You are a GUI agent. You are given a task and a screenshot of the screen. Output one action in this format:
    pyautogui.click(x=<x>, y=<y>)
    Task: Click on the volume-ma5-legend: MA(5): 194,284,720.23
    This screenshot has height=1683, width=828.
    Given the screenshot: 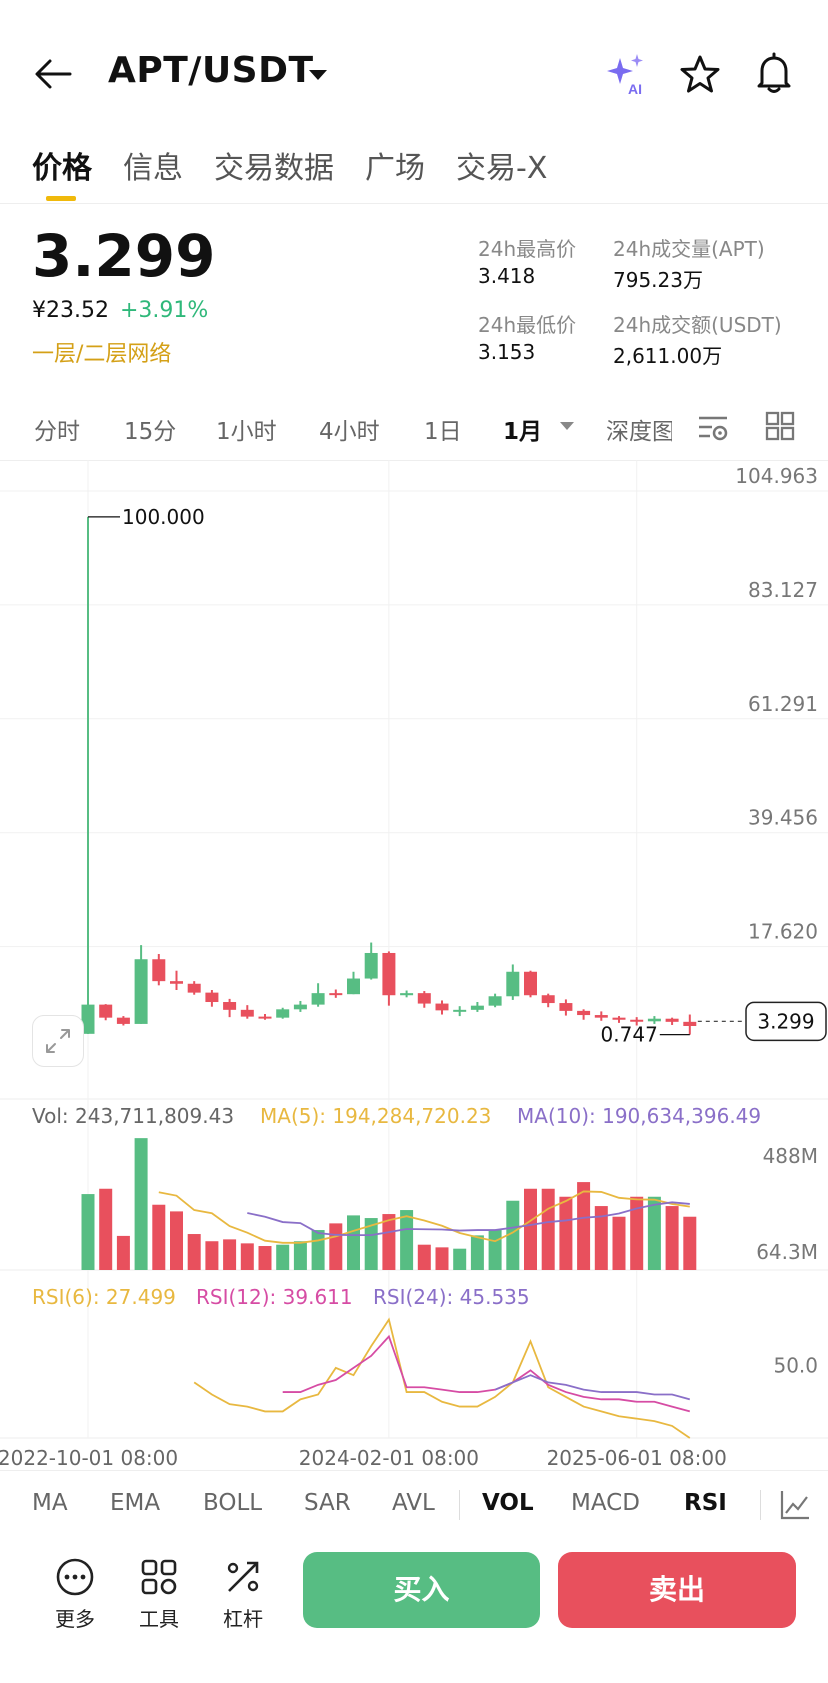 What is the action you would take?
    pyautogui.click(x=376, y=1116)
    